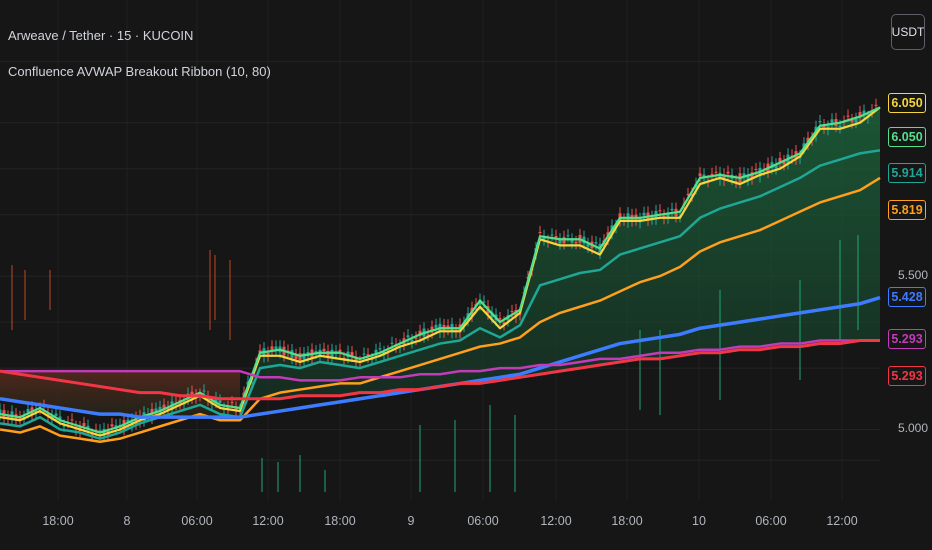 The width and height of the screenshot is (932, 550). I want to click on price-tag: 6.050, so click(907, 103).